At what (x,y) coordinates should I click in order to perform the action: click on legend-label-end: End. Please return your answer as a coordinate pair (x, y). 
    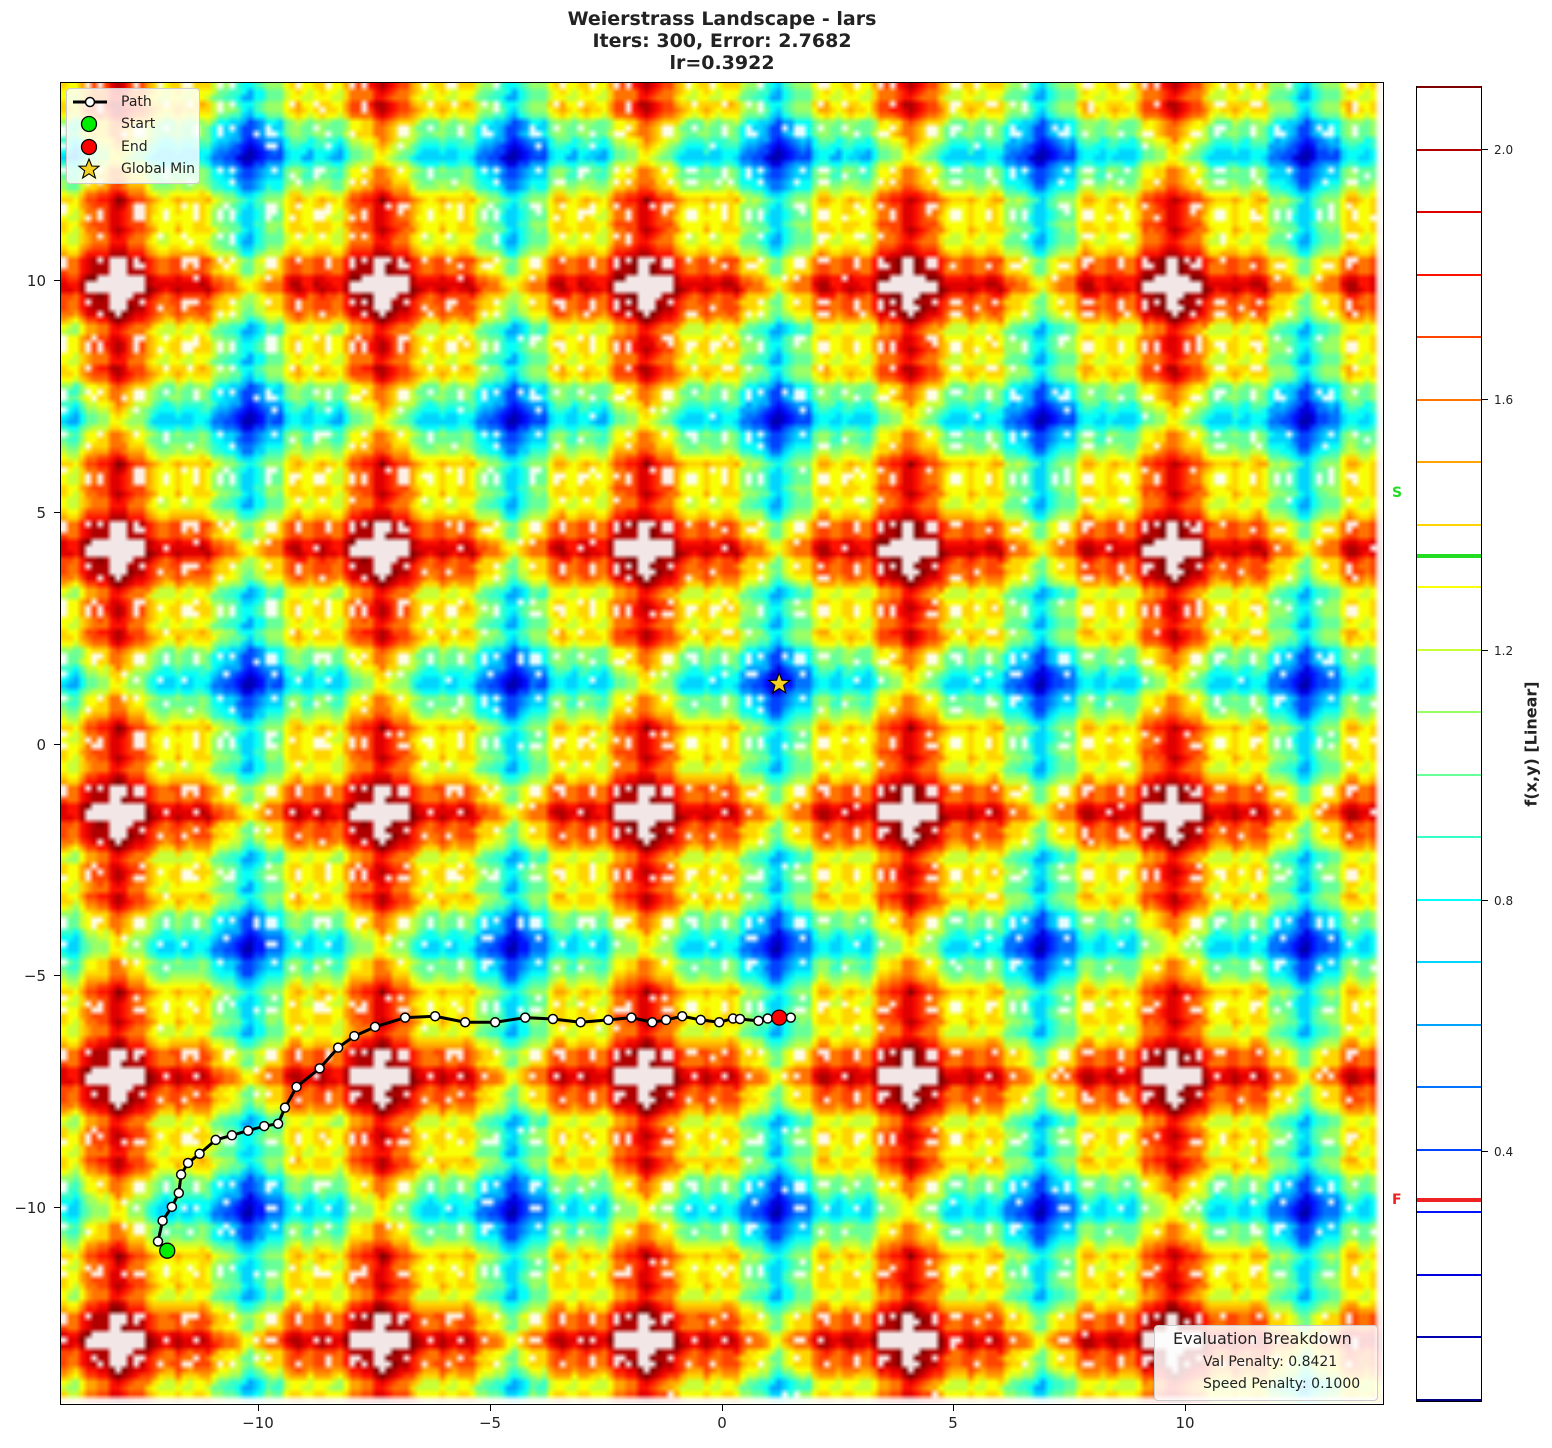
    Looking at the image, I should click on (134, 147).